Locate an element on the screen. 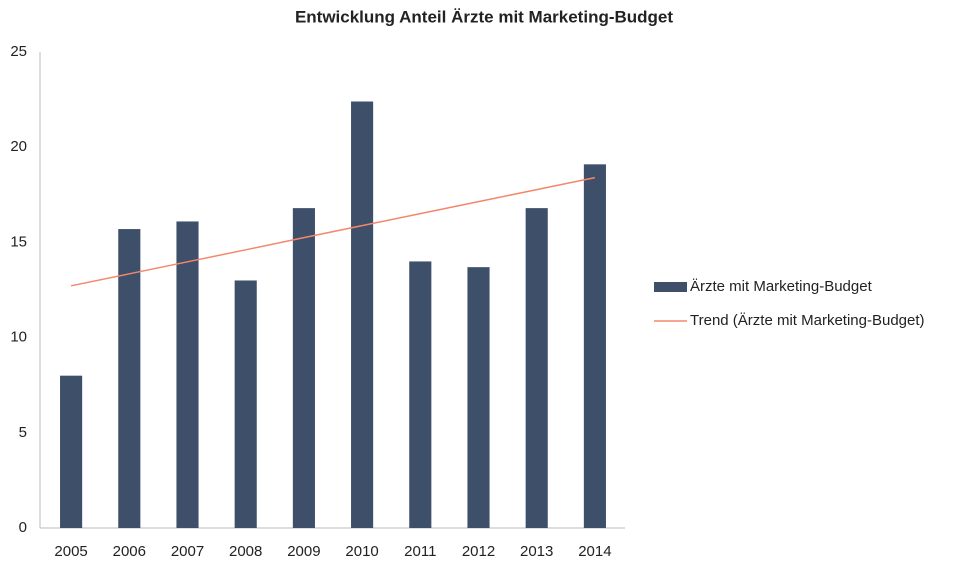 The width and height of the screenshot is (968, 562). y-tick-label: 15 is located at coordinates (18, 241).